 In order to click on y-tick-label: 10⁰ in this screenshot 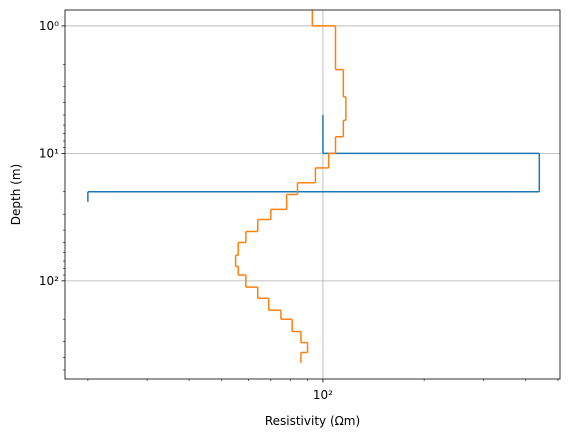, I will do `click(49, 26)`.